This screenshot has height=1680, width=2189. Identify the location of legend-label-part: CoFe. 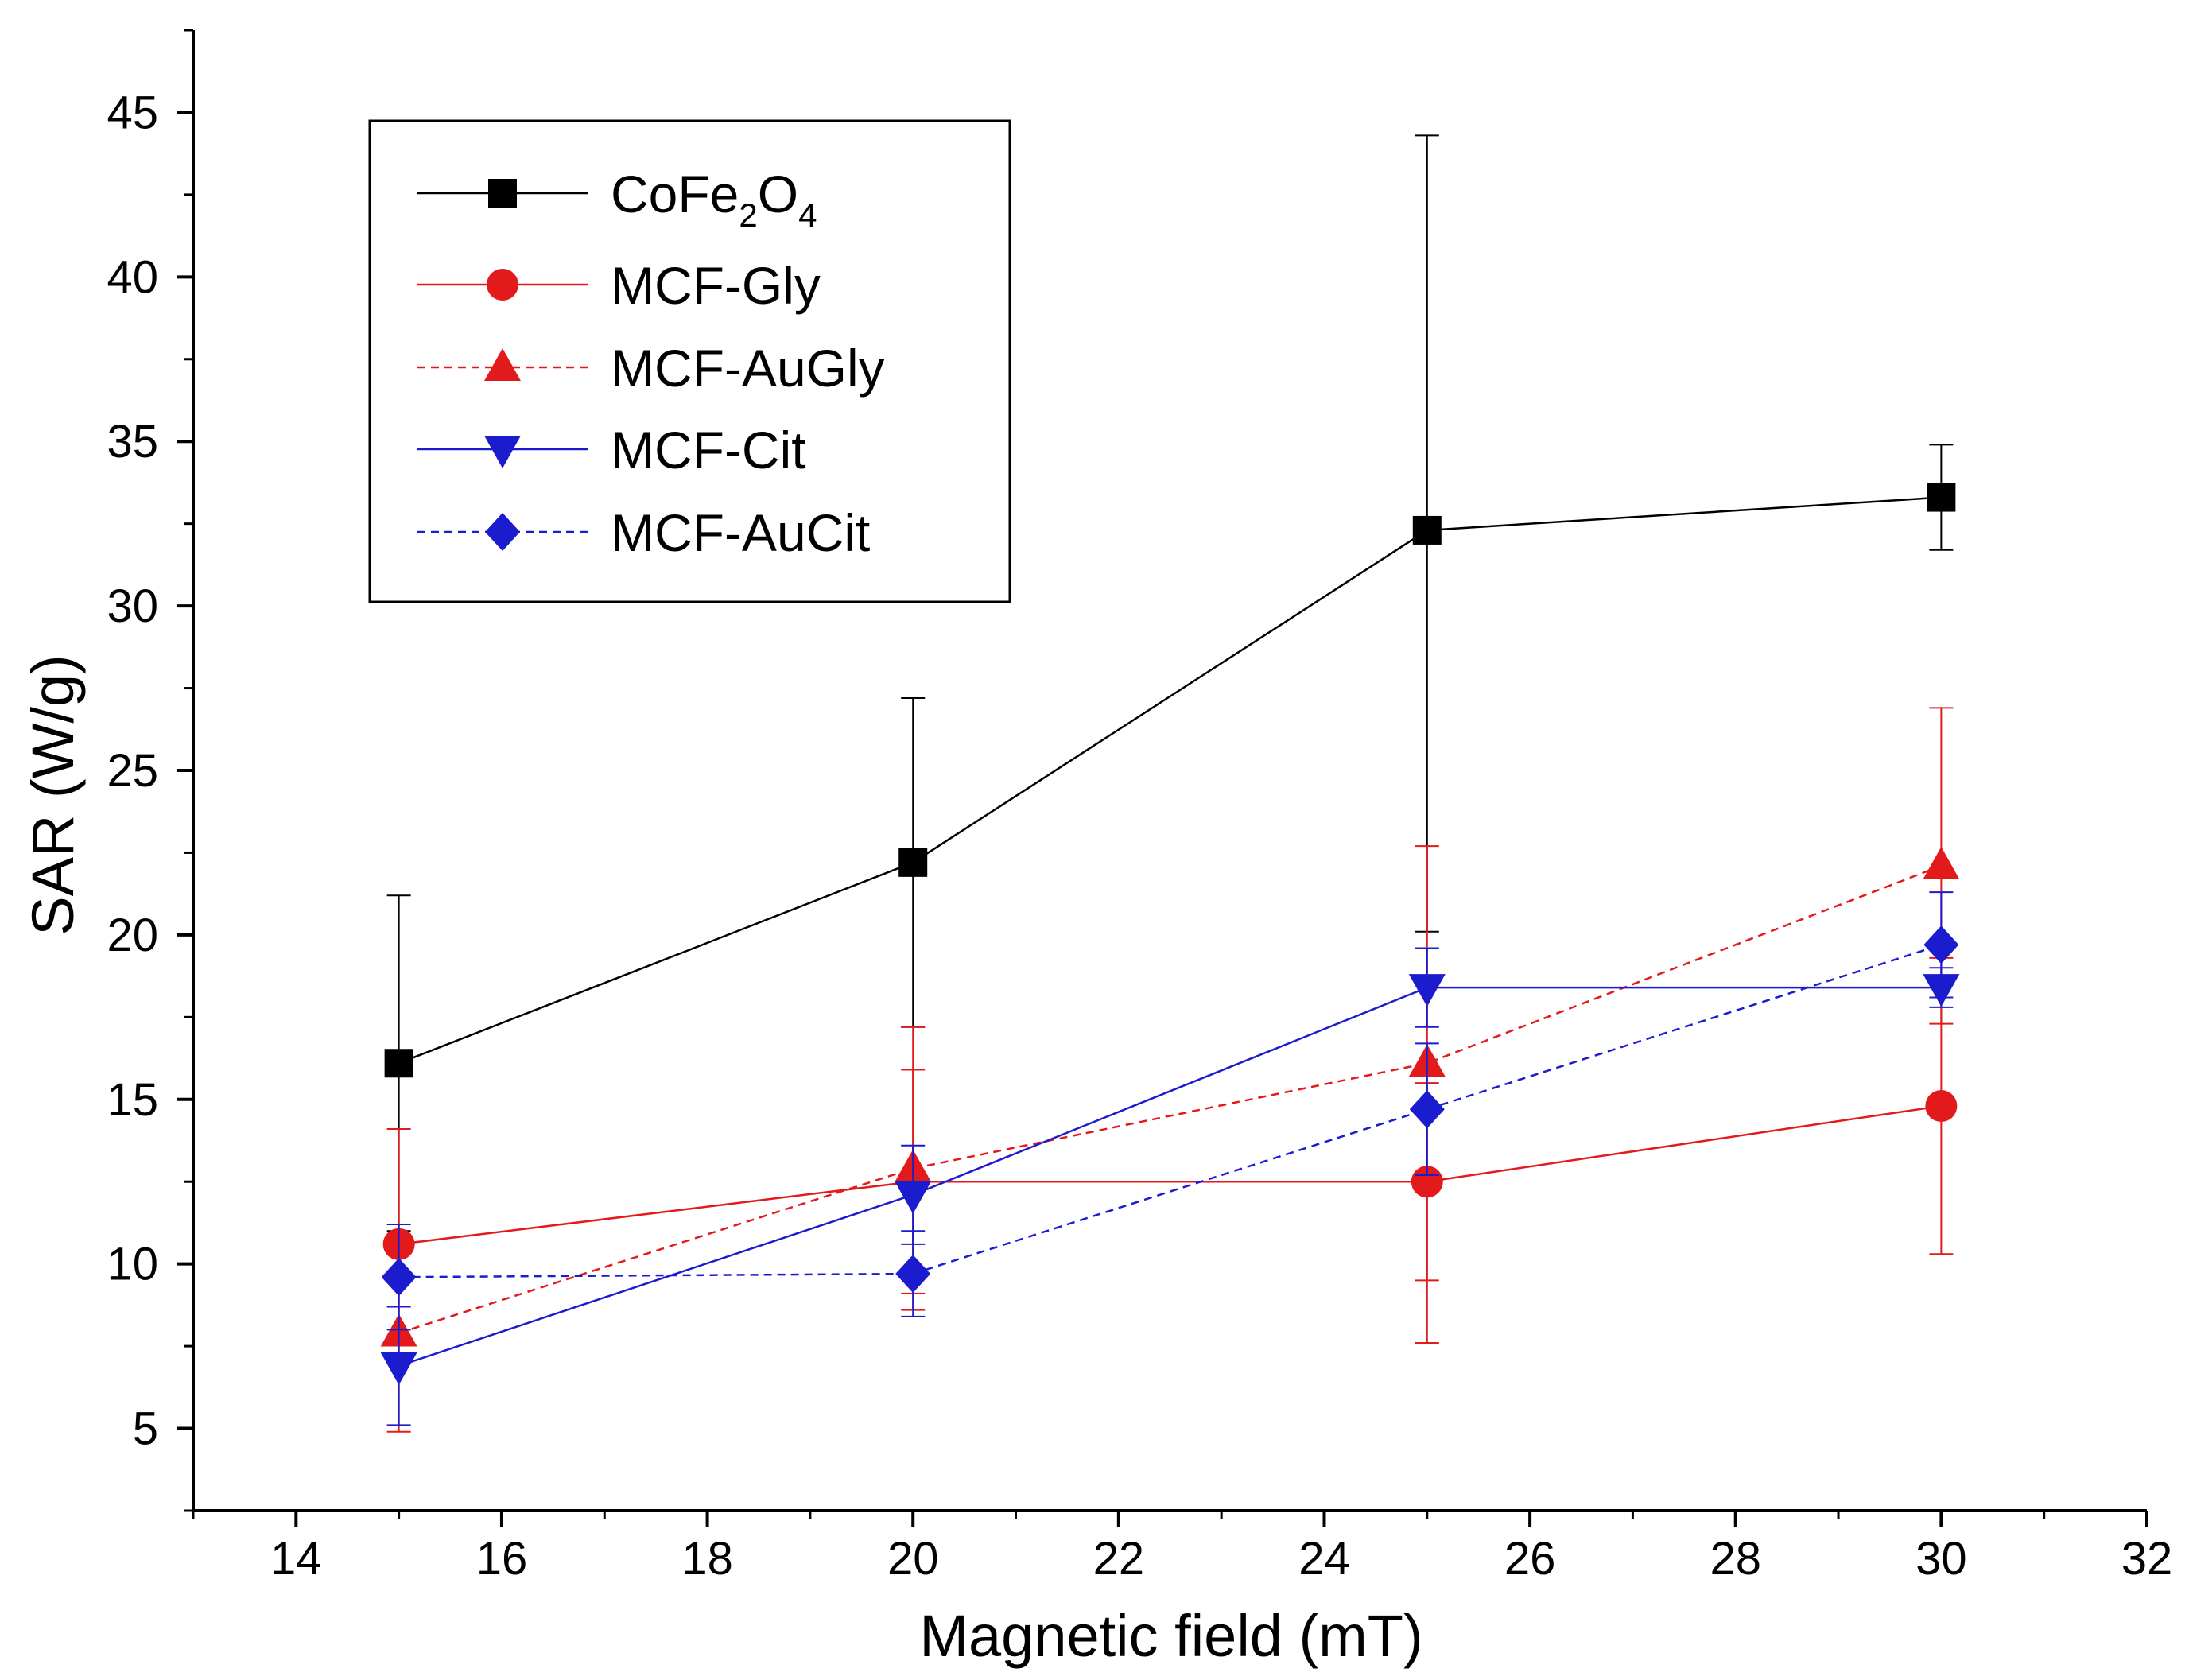
(675, 194).